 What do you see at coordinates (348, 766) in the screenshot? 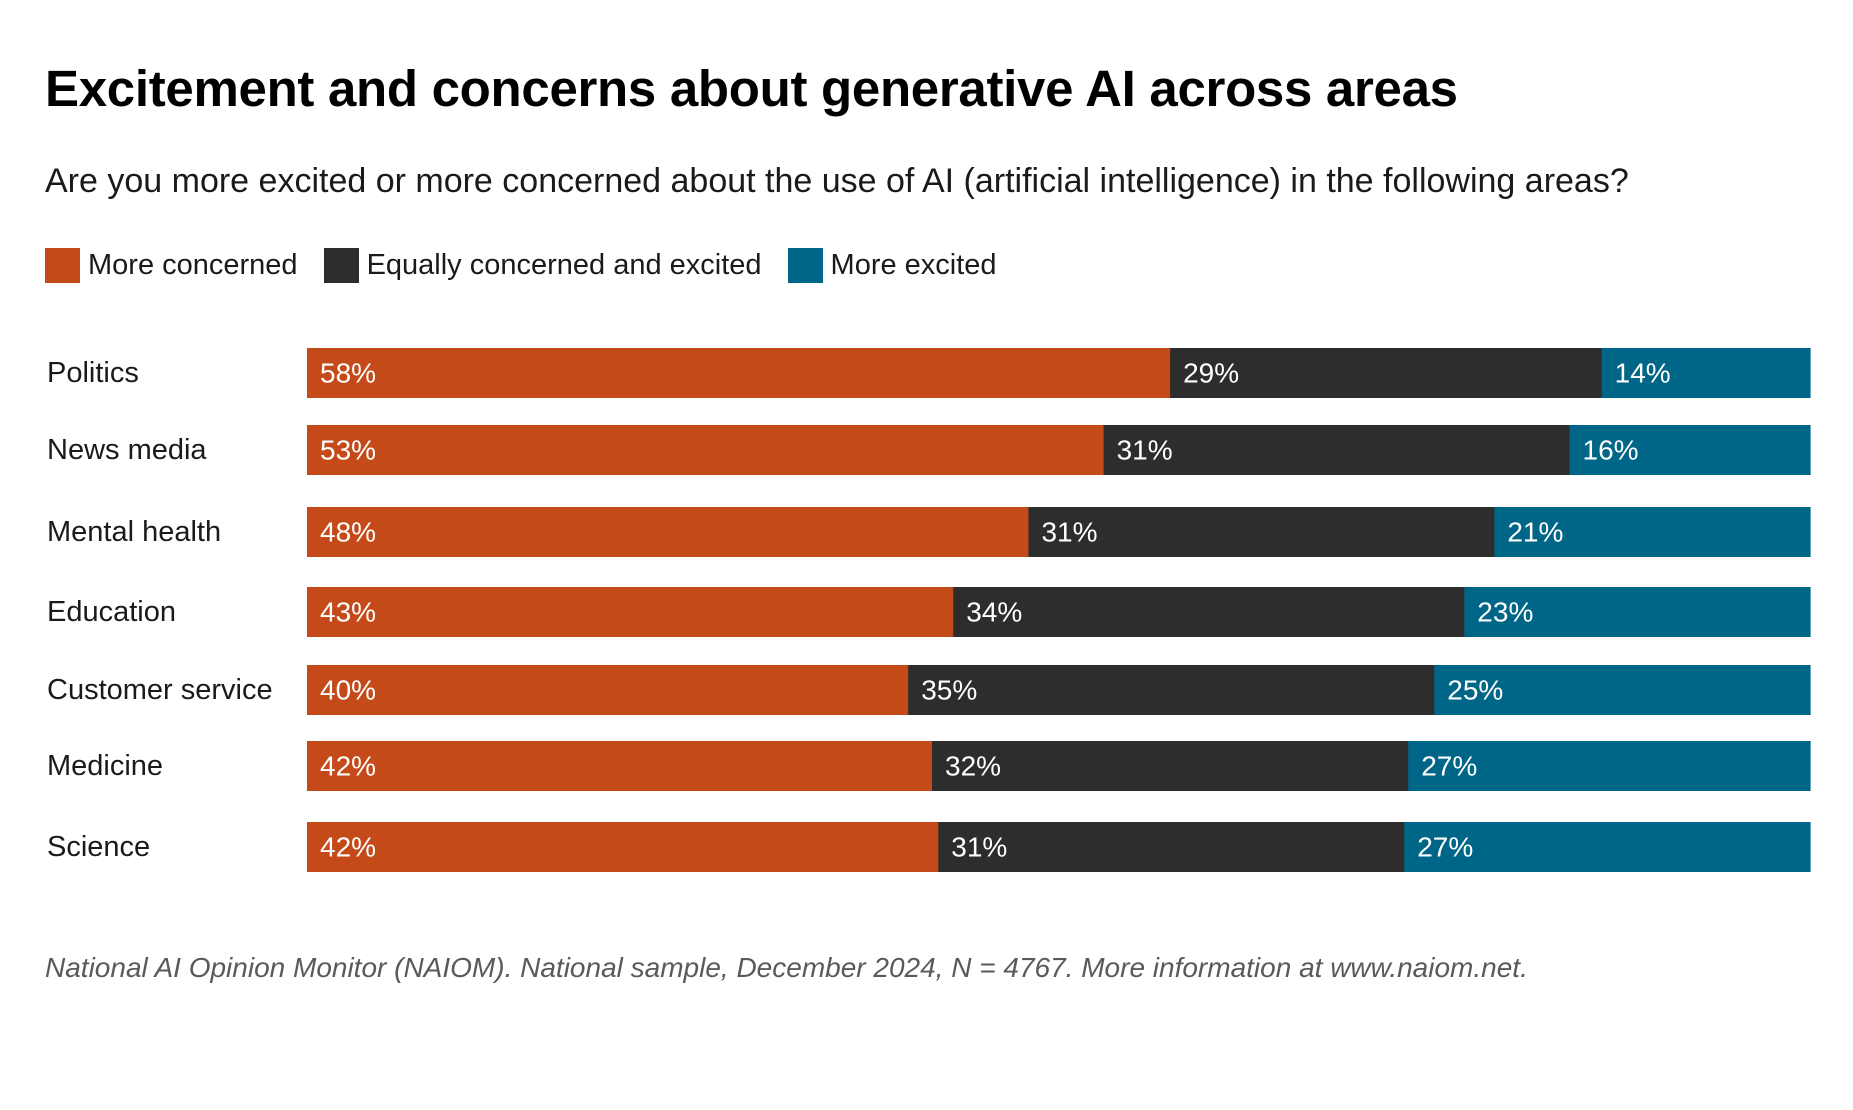
I see `data-label-medicine-more-concerned: 42%` at bounding box center [348, 766].